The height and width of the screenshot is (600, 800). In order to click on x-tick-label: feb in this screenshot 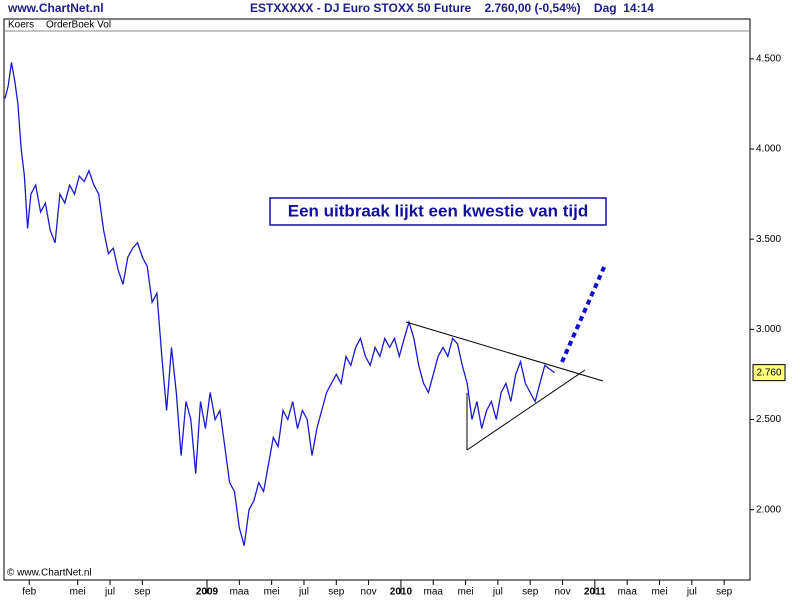, I will do `click(29, 592)`.